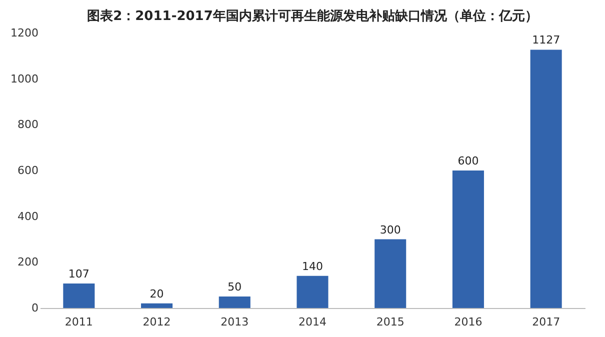  What do you see at coordinates (156, 322) in the screenshot?
I see `x-tick-label: 2012` at bounding box center [156, 322].